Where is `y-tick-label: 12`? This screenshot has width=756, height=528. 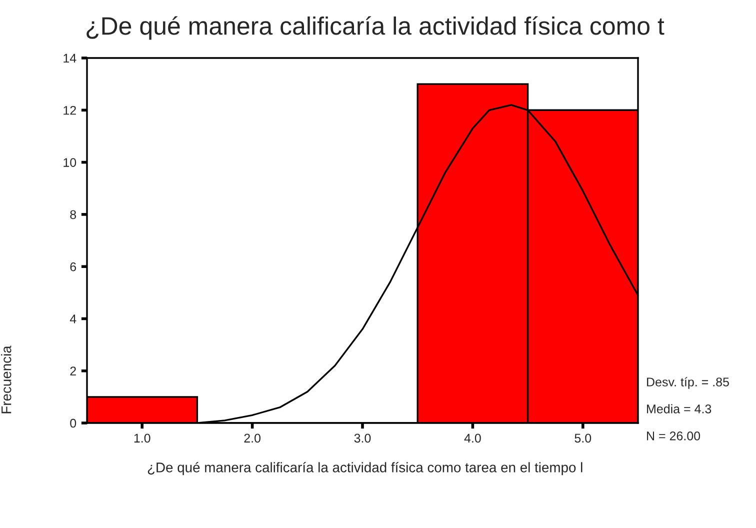 y-tick-label: 12 is located at coordinates (70, 110).